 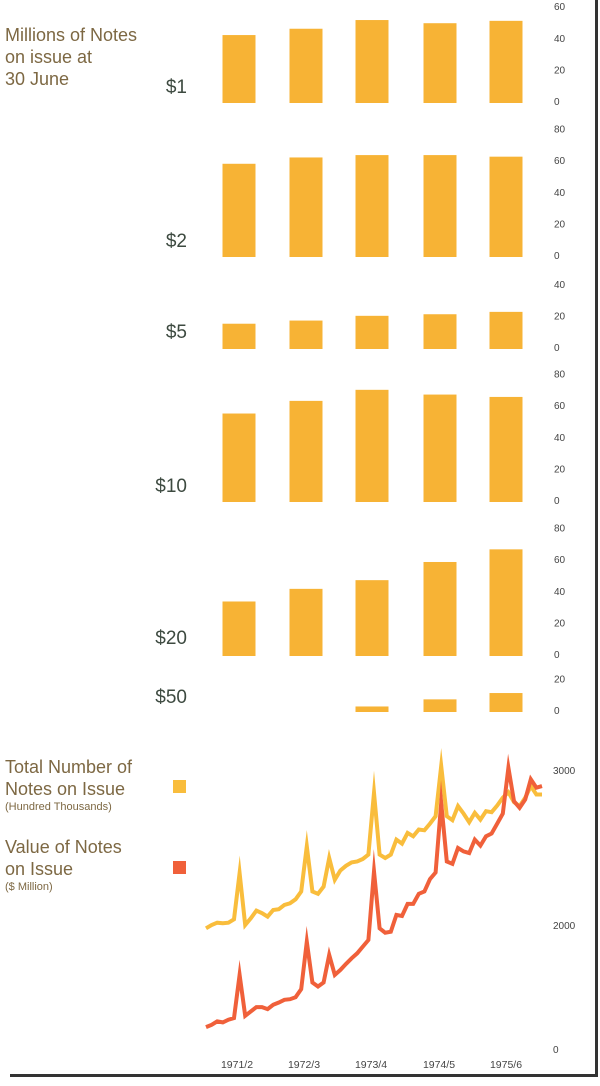 I want to click on x-tick-label: 1972/3, so click(x=304, y=1065).